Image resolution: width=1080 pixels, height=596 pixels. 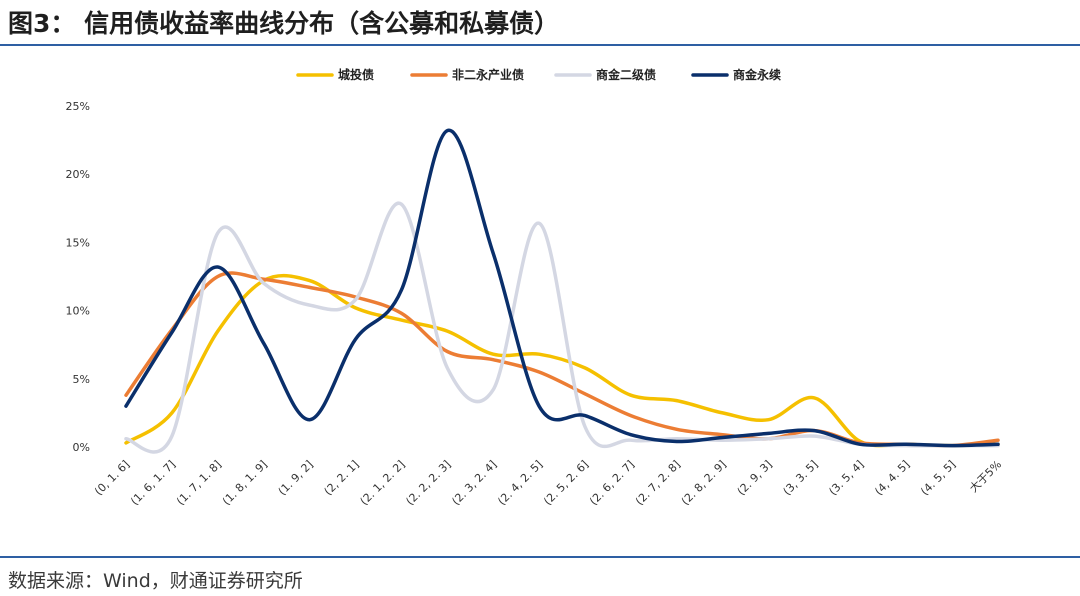 I want to click on legend-label: 非二永产业债, so click(x=488, y=74).